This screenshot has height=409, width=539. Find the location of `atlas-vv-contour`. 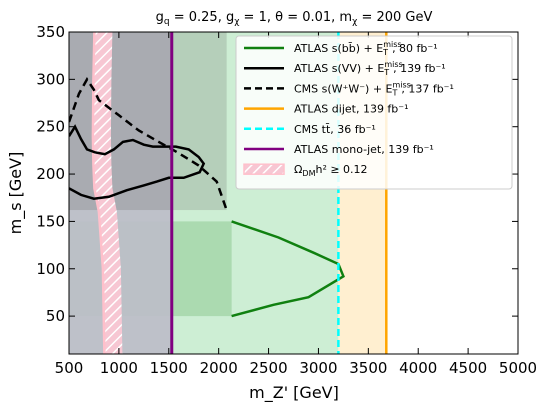

atlas-vv-contour is located at coordinates (137, 162).